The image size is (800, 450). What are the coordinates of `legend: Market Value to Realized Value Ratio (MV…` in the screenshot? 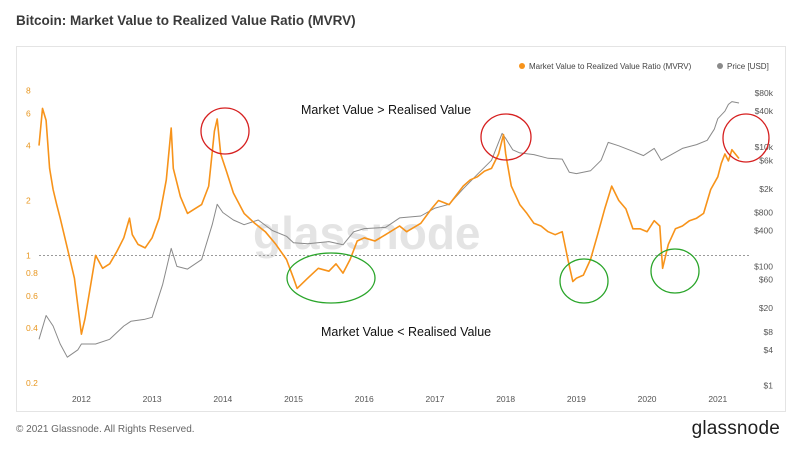 It's located at (644, 66).